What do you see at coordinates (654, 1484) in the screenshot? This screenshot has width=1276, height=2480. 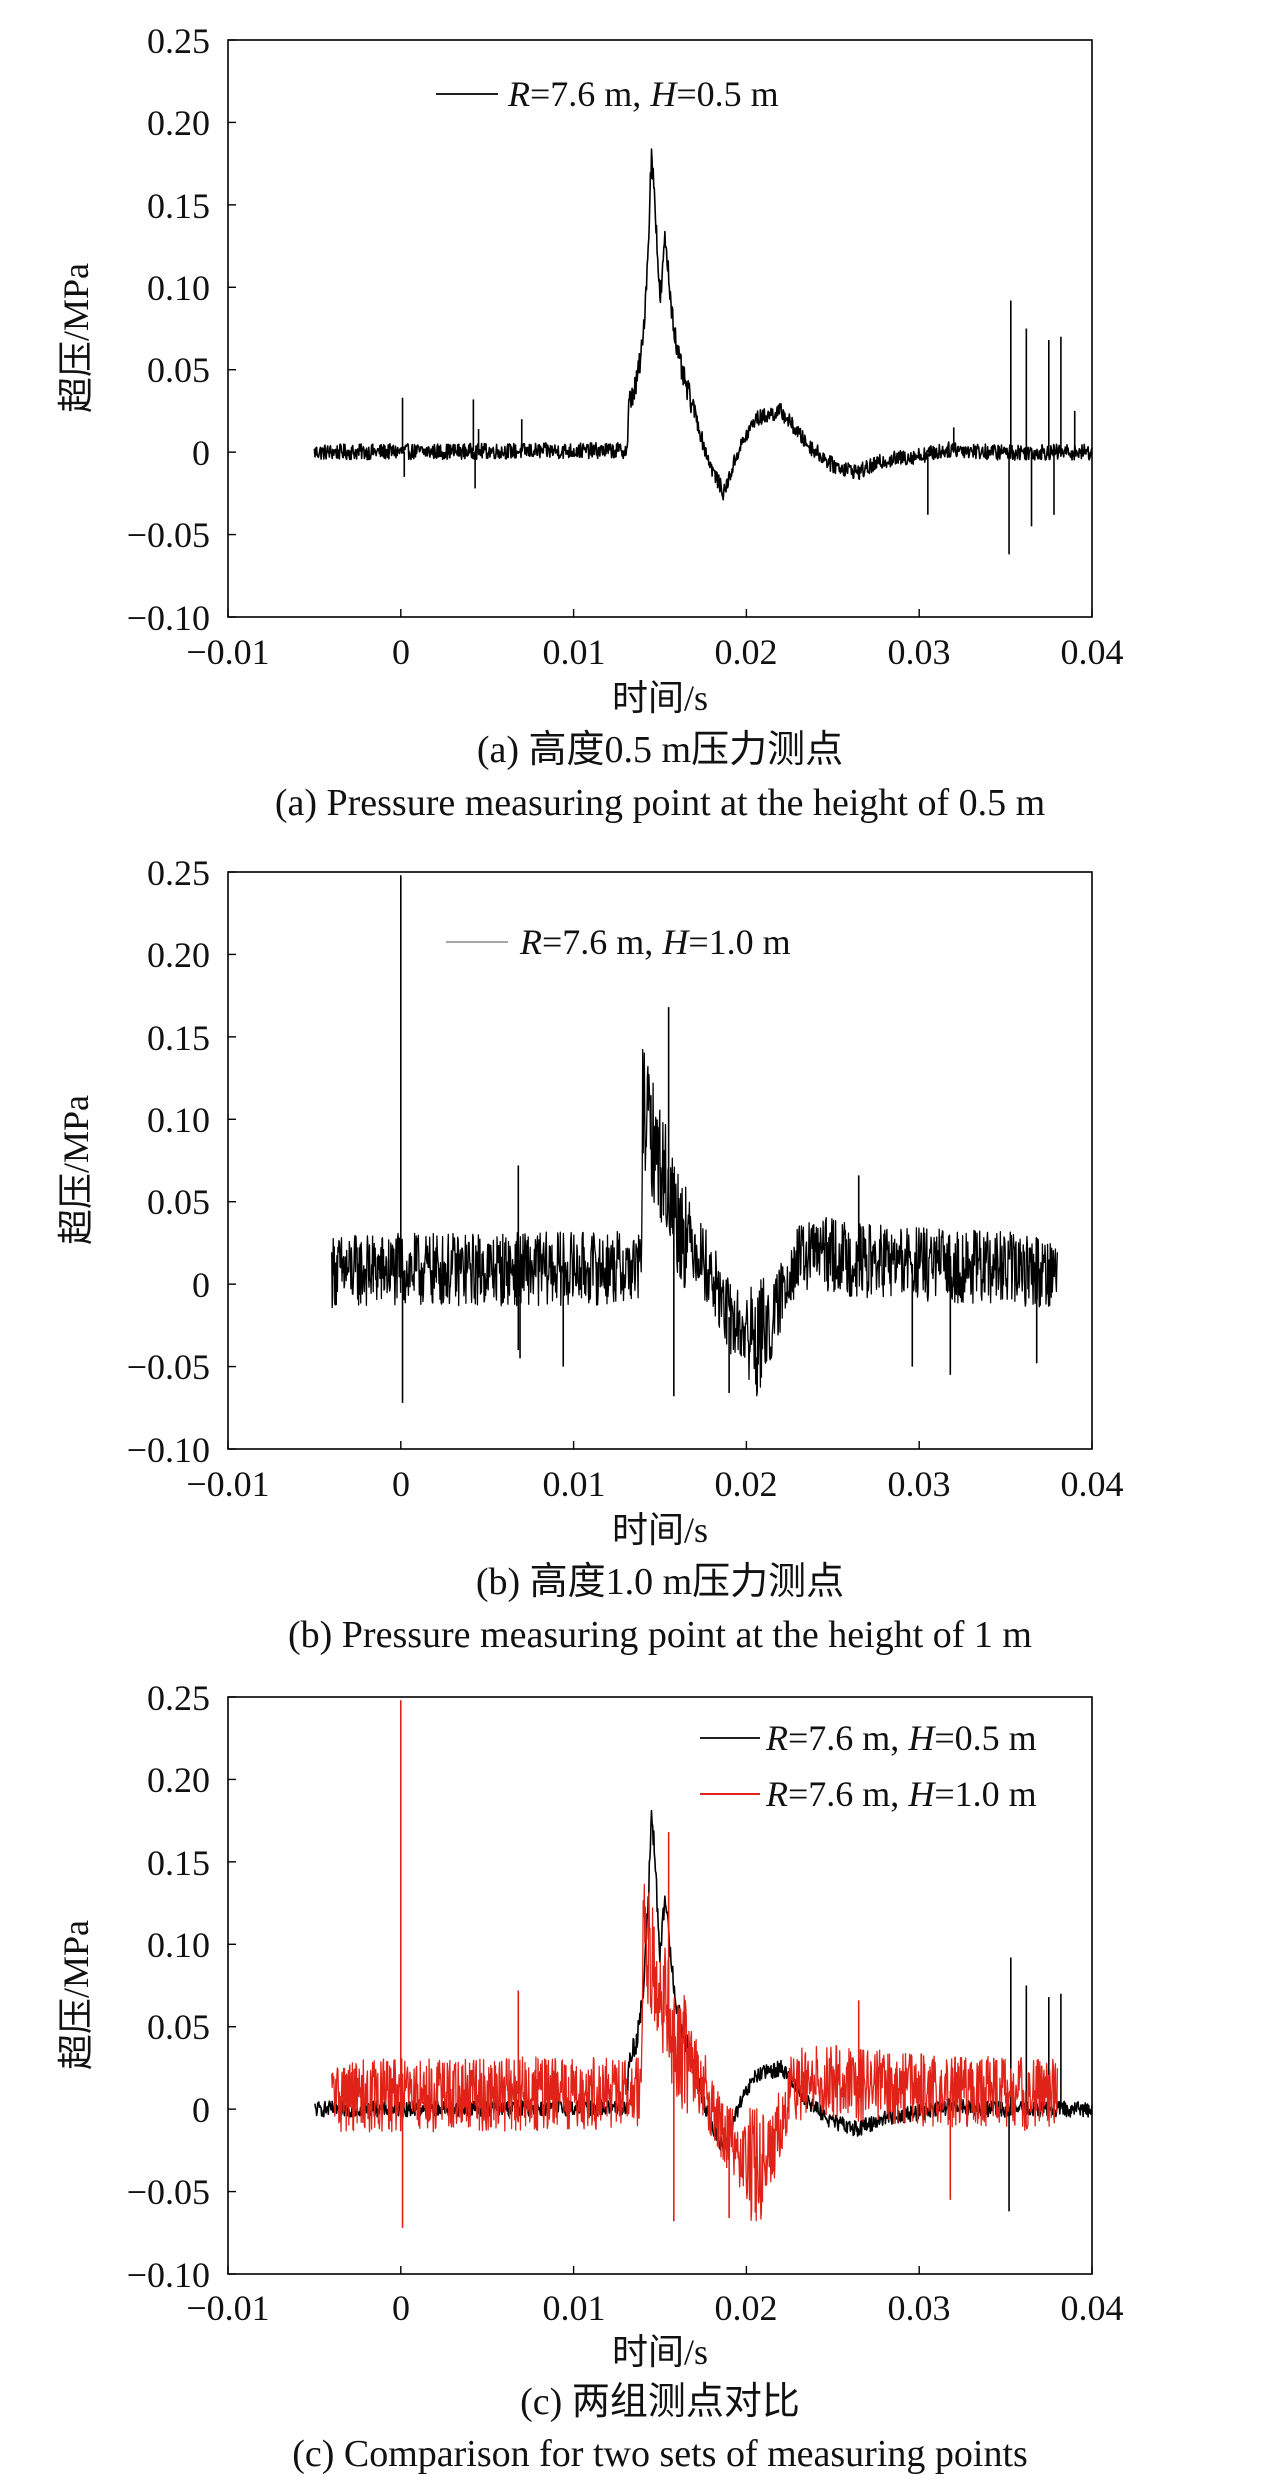 I see `x-ticks-b: −0.01 0 0.01 0.02 0.03 0.04` at bounding box center [654, 1484].